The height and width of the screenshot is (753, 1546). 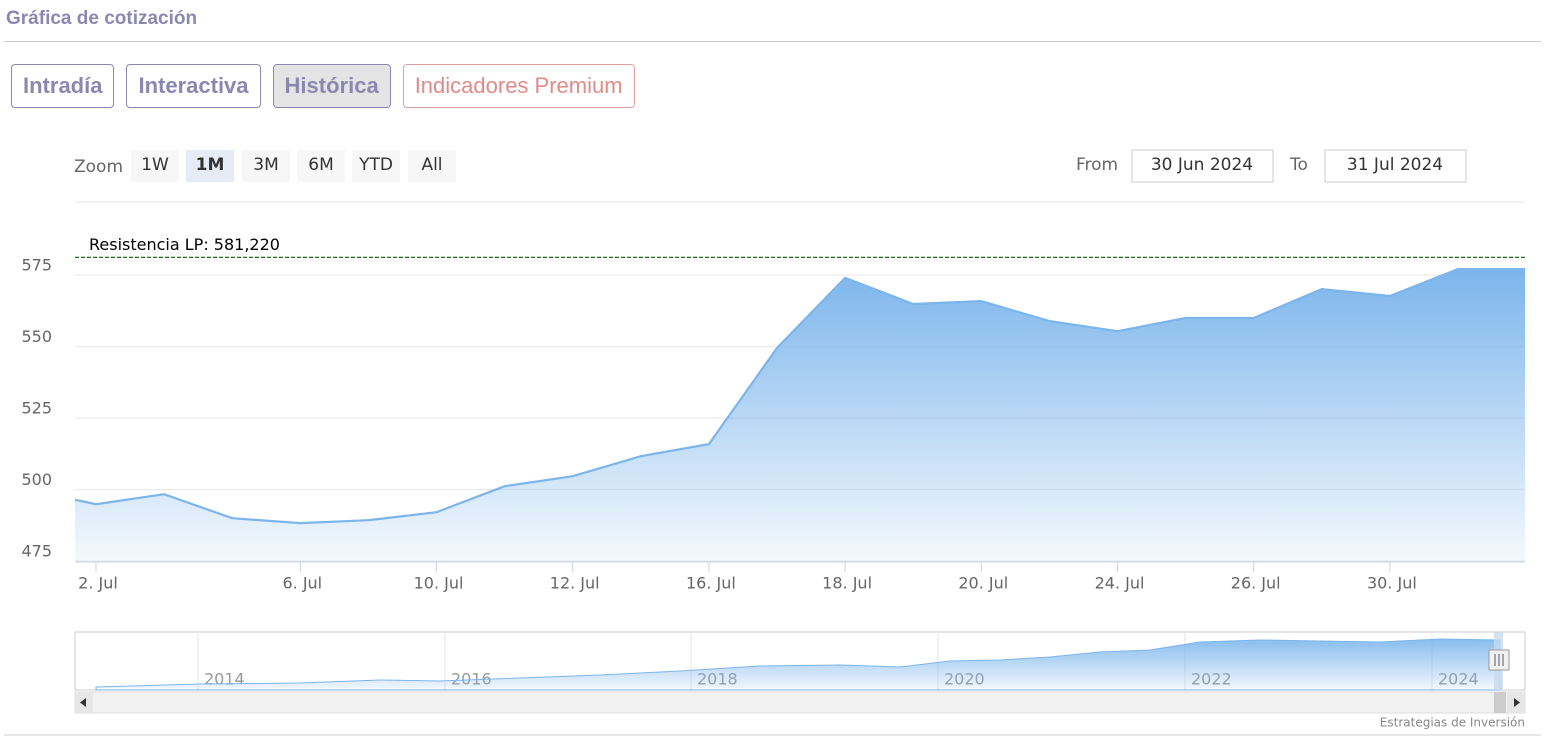 What do you see at coordinates (302, 583) in the screenshot?
I see `x-tick-label: 6. Jul` at bounding box center [302, 583].